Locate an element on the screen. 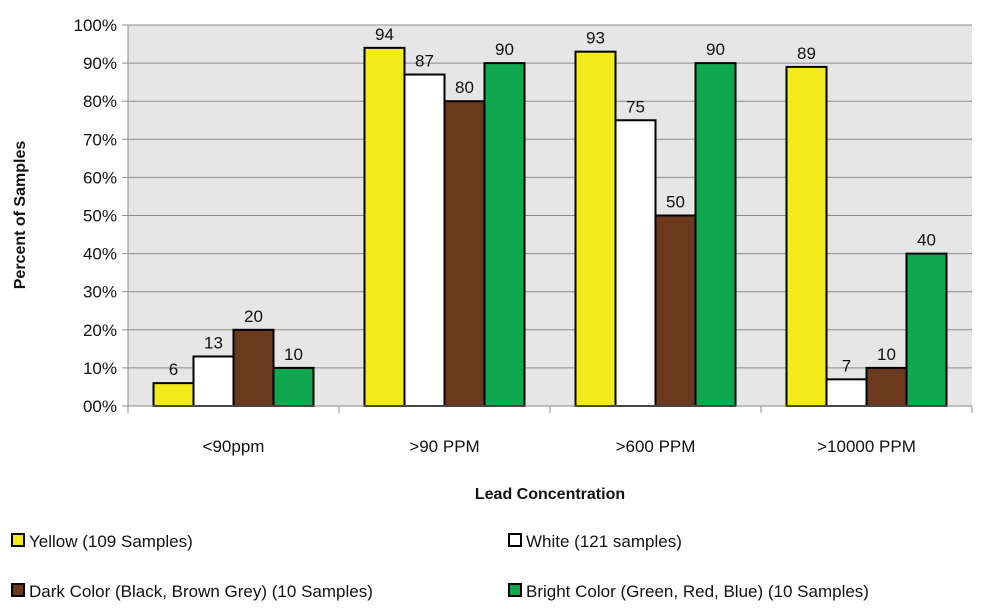  data-label: 93 is located at coordinates (595, 38).